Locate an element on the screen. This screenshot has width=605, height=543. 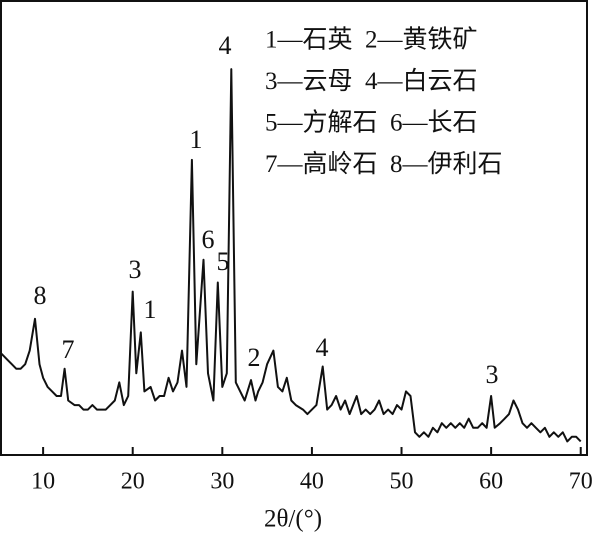
legend-line: 3—云母 4—白云石 is located at coordinates (371, 81).